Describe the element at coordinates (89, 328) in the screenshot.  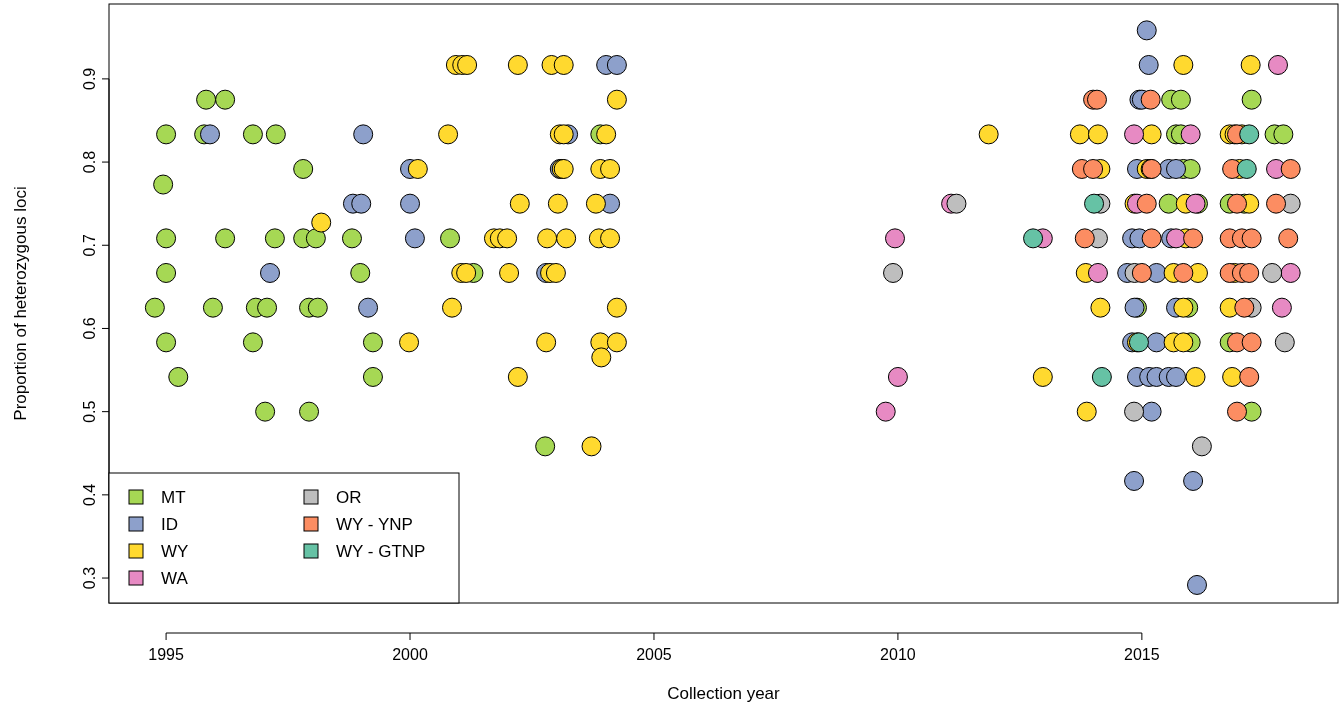
I see `y-tick-label: 0.6` at that location.